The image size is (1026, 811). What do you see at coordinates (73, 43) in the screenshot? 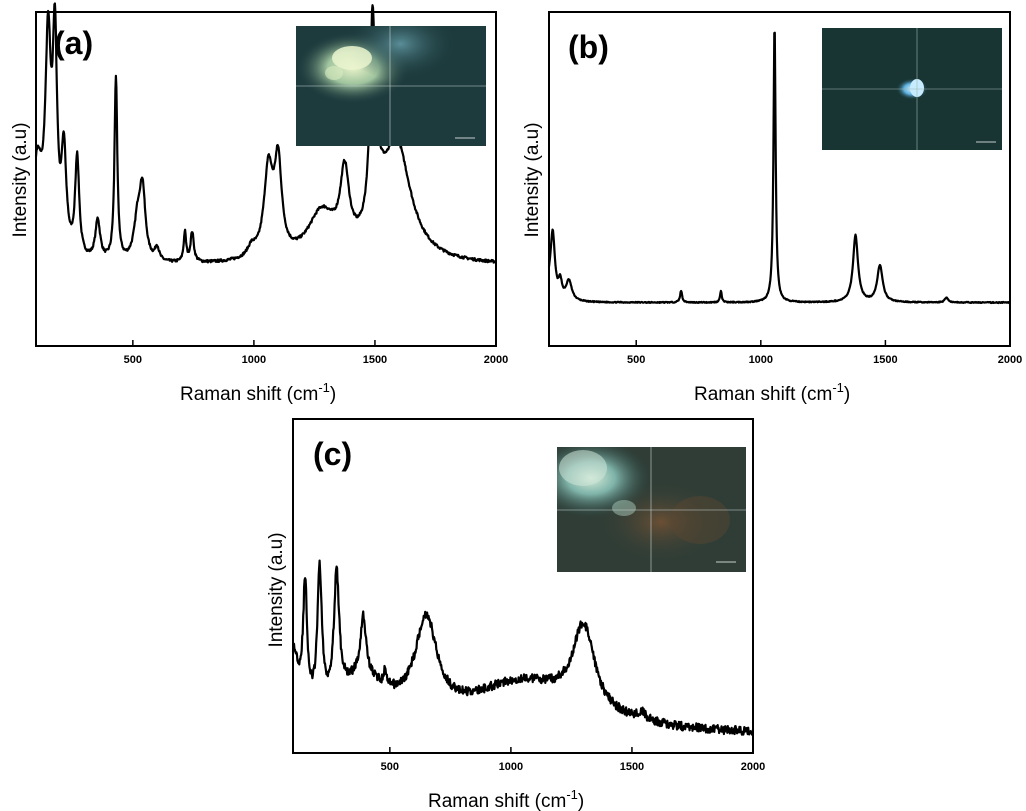
I see `panel-label: (a)` at bounding box center [73, 43].